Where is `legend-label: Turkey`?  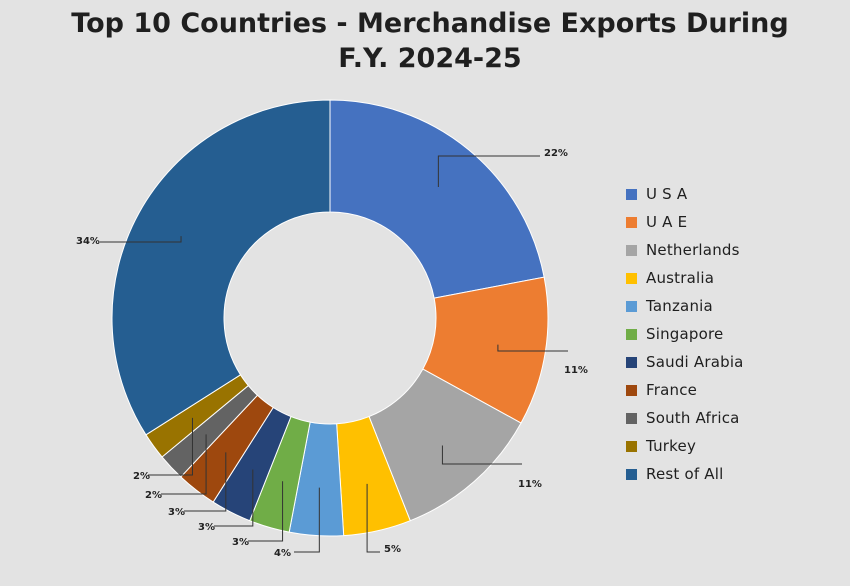
legend-label: Turkey is located at coordinates (671, 446).